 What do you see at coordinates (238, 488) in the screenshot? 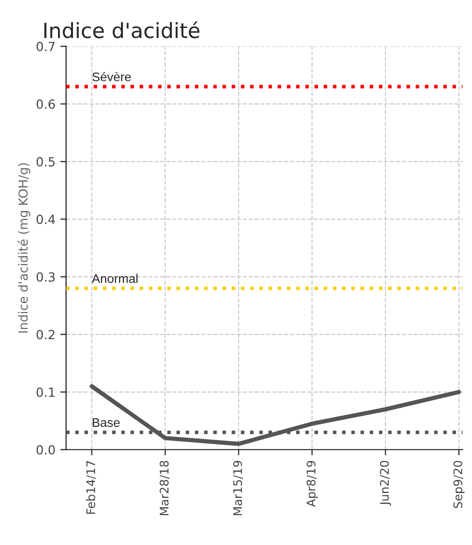
I see `x-tick-label: Mar15/19` at bounding box center [238, 488].